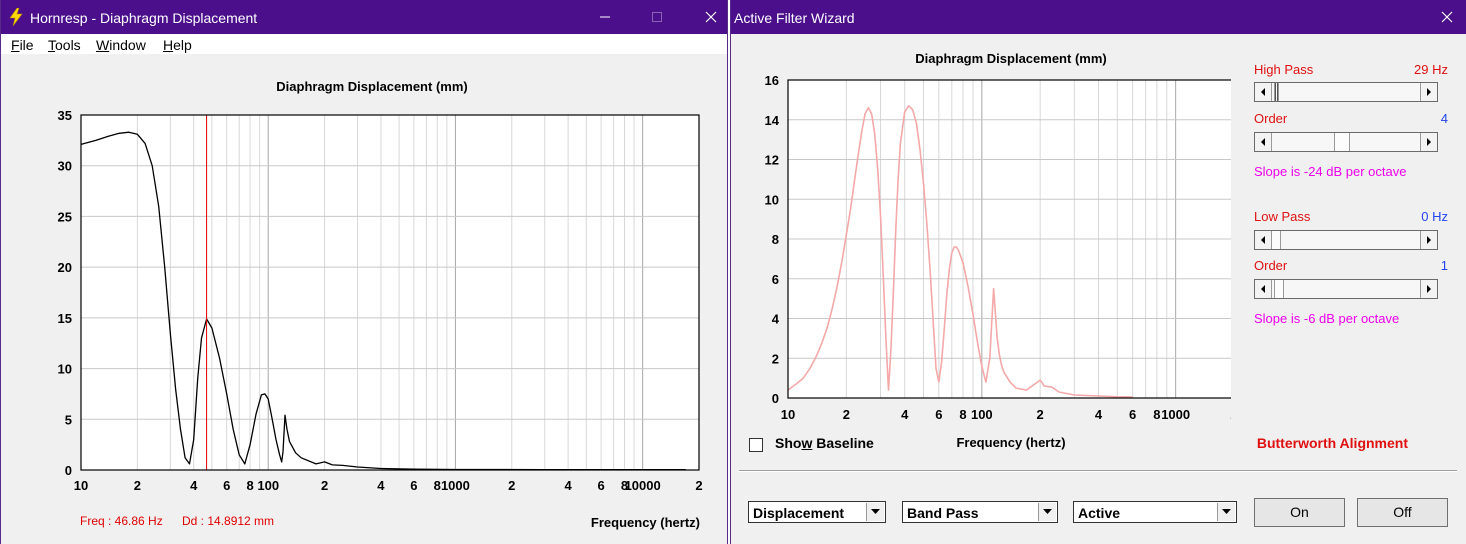 The image size is (1466, 544). What do you see at coordinates (1346, 240) in the screenshot?
I see `low-pass-slider` at bounding box center [1346, 240].